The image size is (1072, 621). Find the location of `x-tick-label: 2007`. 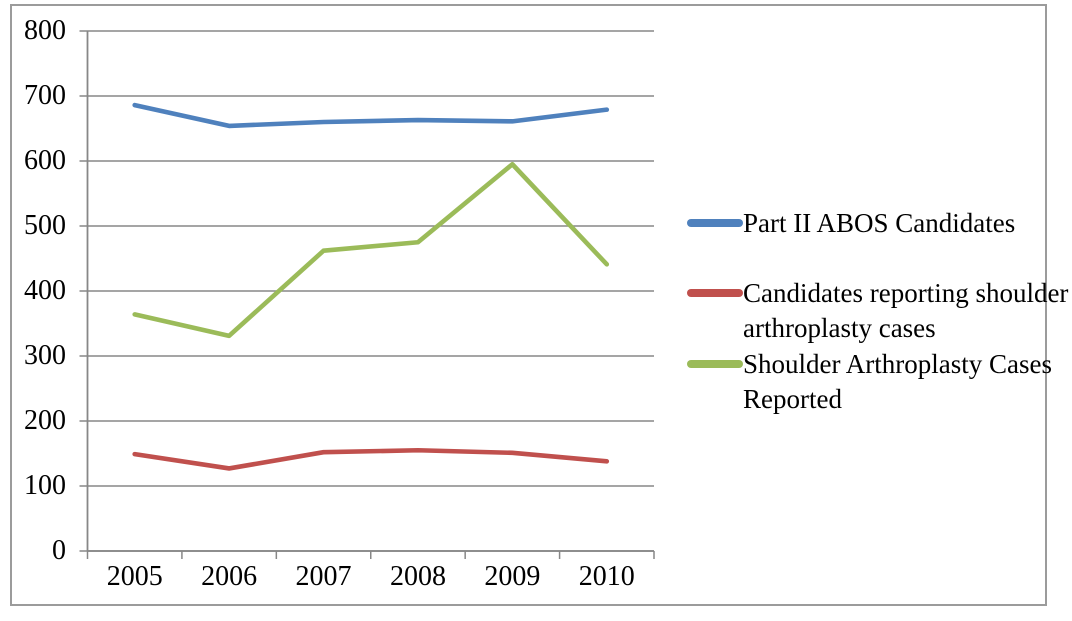

x-tick-label: 2007 is located at coordinates (323, 576).